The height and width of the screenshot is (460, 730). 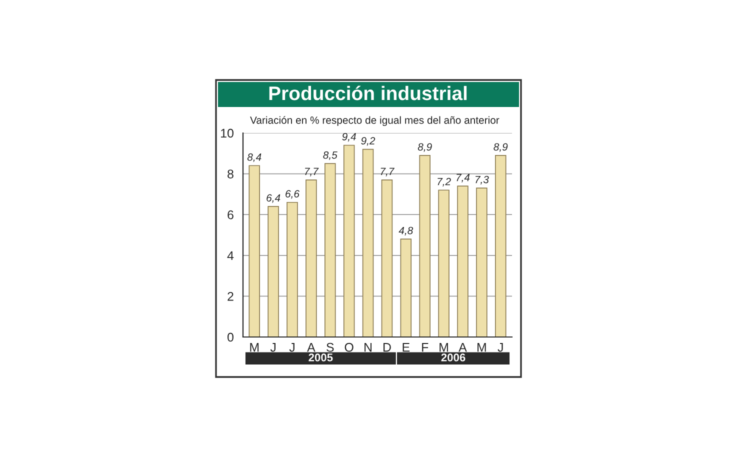 I want to click on y-tick-label: 2, so click(x=231, y=296).